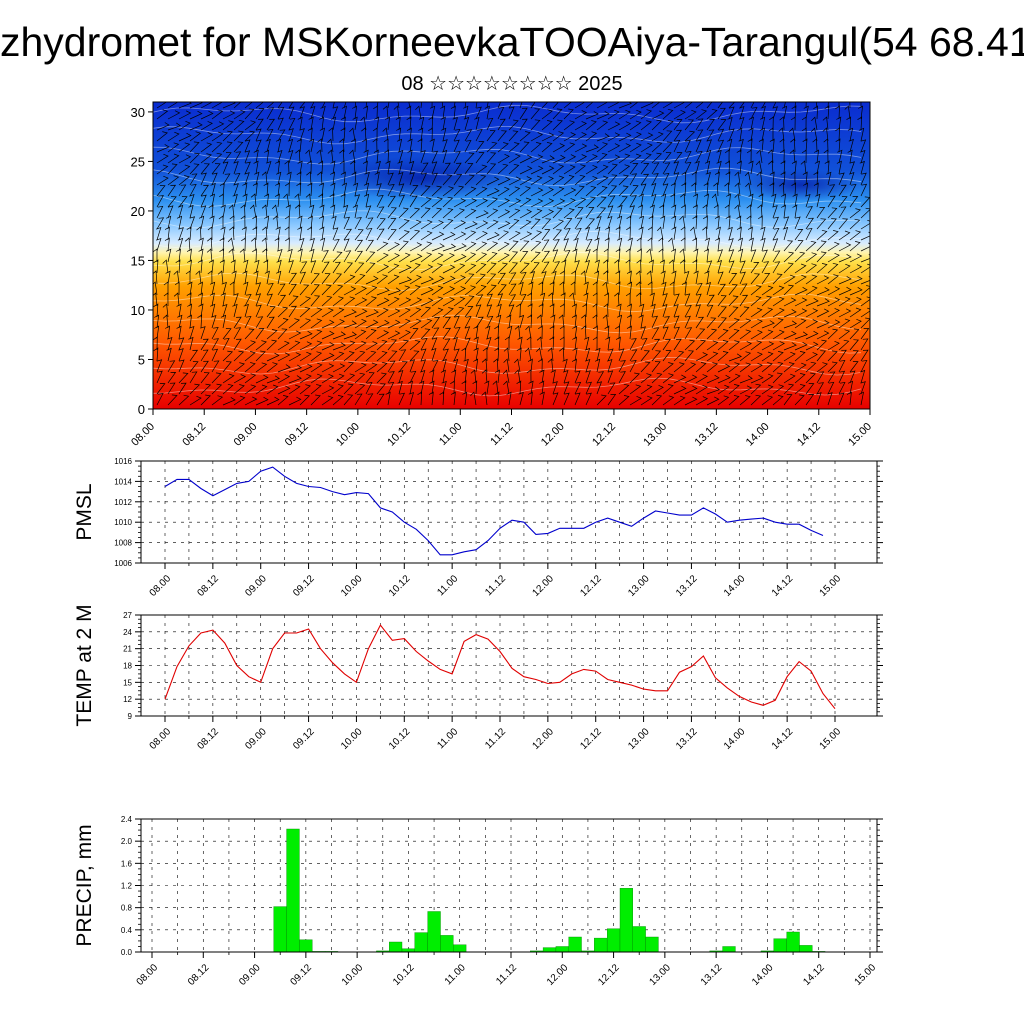 This screenshot has width=1024, height=1024. Describe the element at coordinates (460, 948) in the screenshot. I see `precip-bar` at that location.